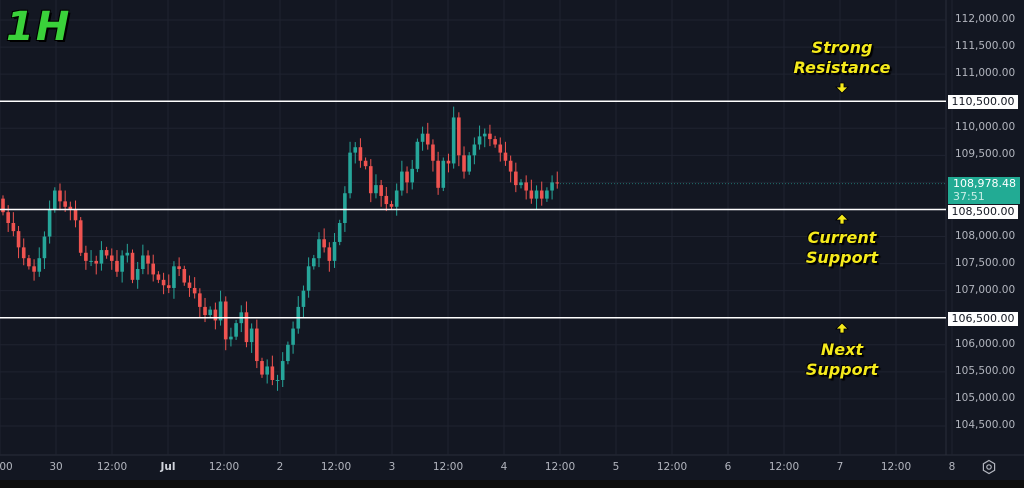 The image size is (1024, 488). I want to click on settings-gear-icon, so click(989, 467).